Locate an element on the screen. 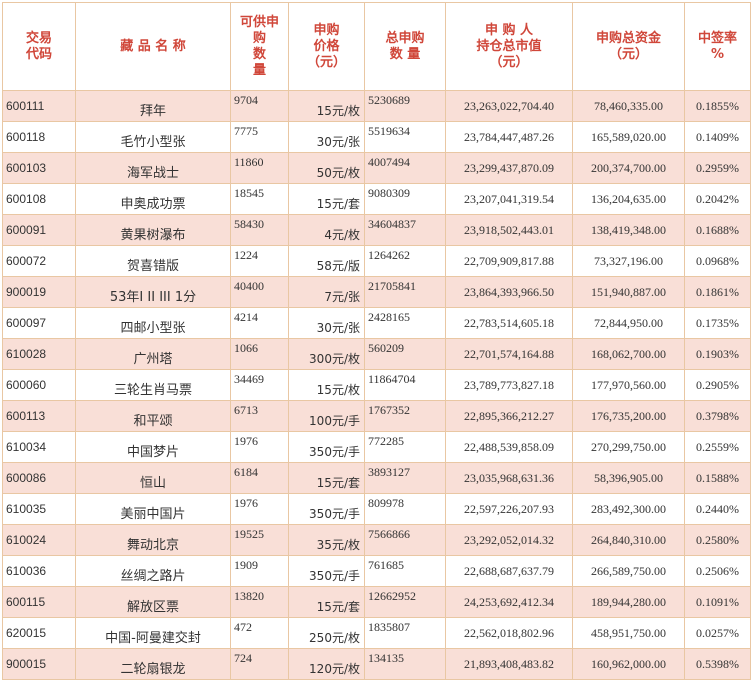 Image resolution: width=754 pixels, height=683 pixels. cell-price: 50元/枚 is located at coordinates (326, 168).